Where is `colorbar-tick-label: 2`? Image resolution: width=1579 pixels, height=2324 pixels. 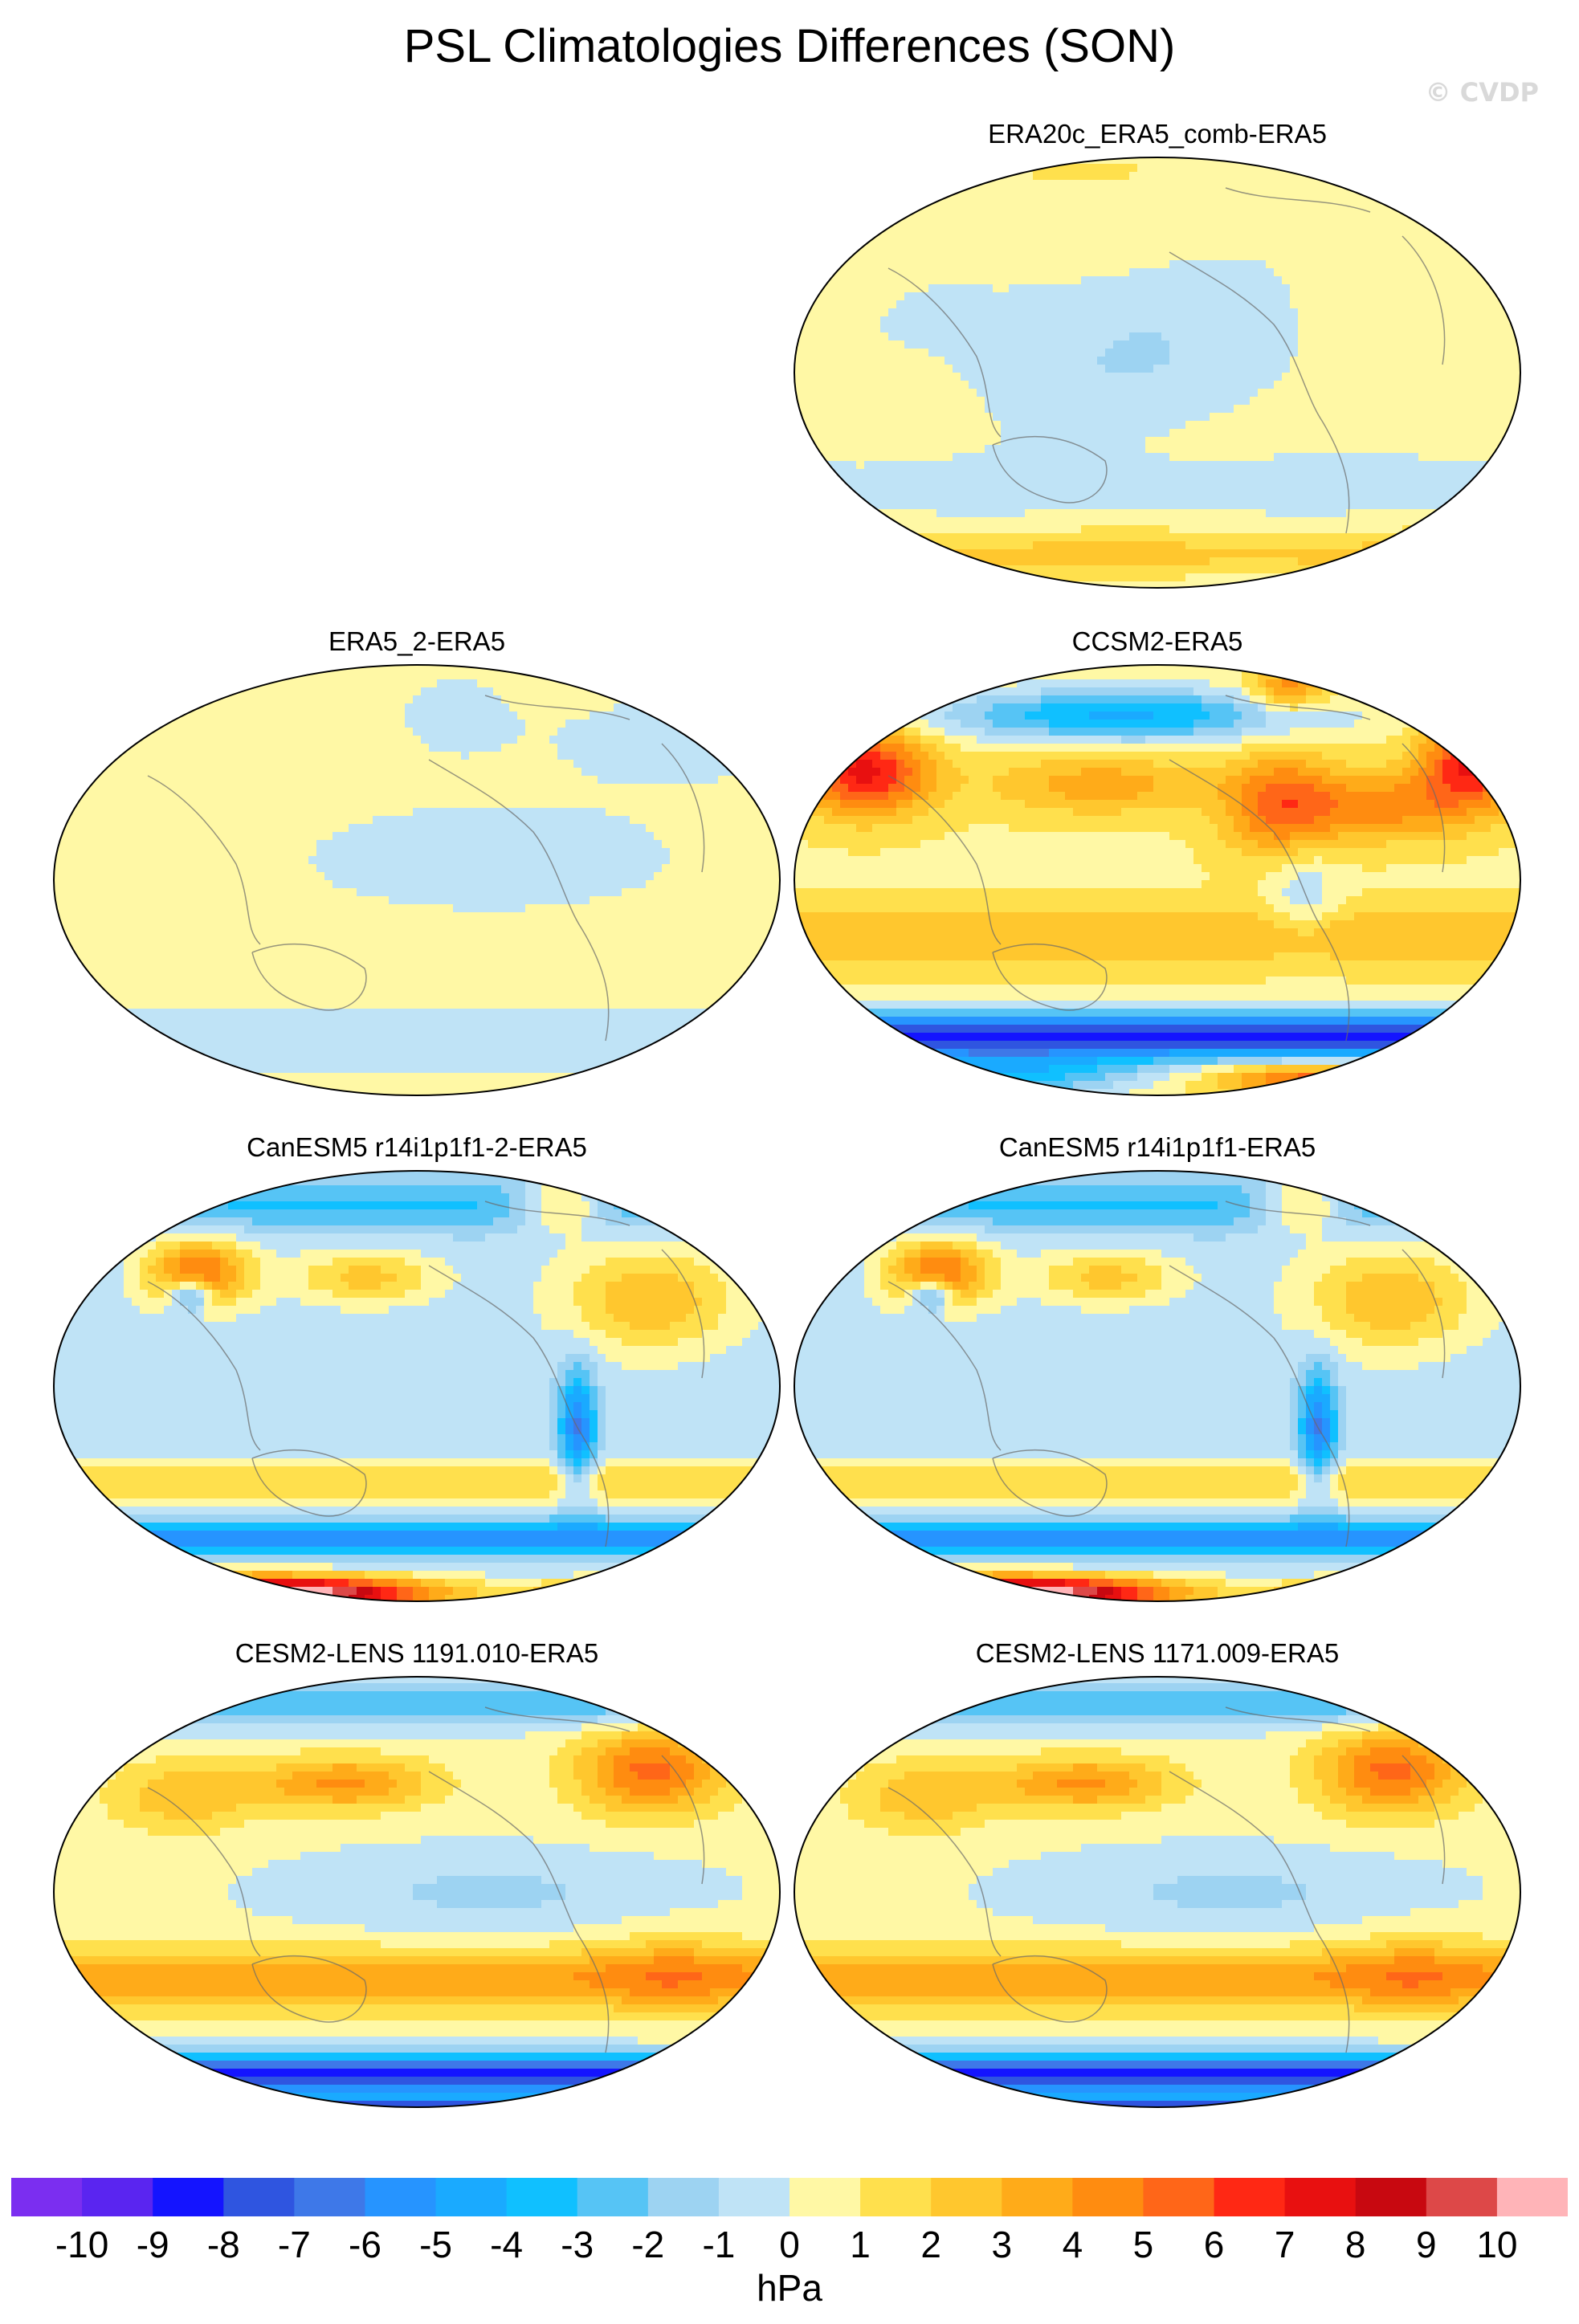
colorbar-tick-label: 2 is located at coordinates (930, 2245).